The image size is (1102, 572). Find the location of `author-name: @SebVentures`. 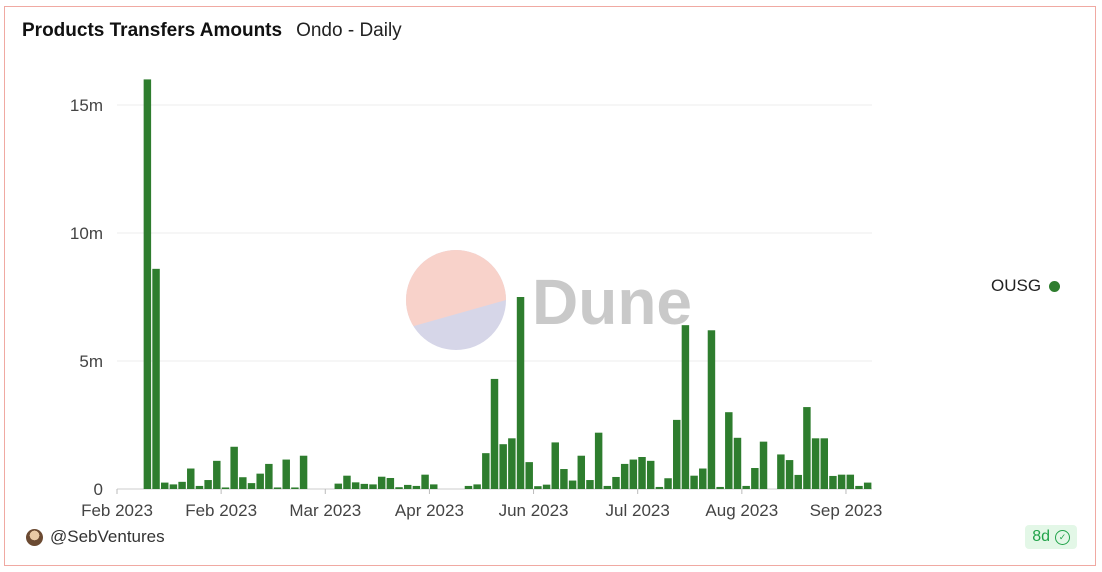

author-name: @SebVentures is located at coordinates (107, 536).